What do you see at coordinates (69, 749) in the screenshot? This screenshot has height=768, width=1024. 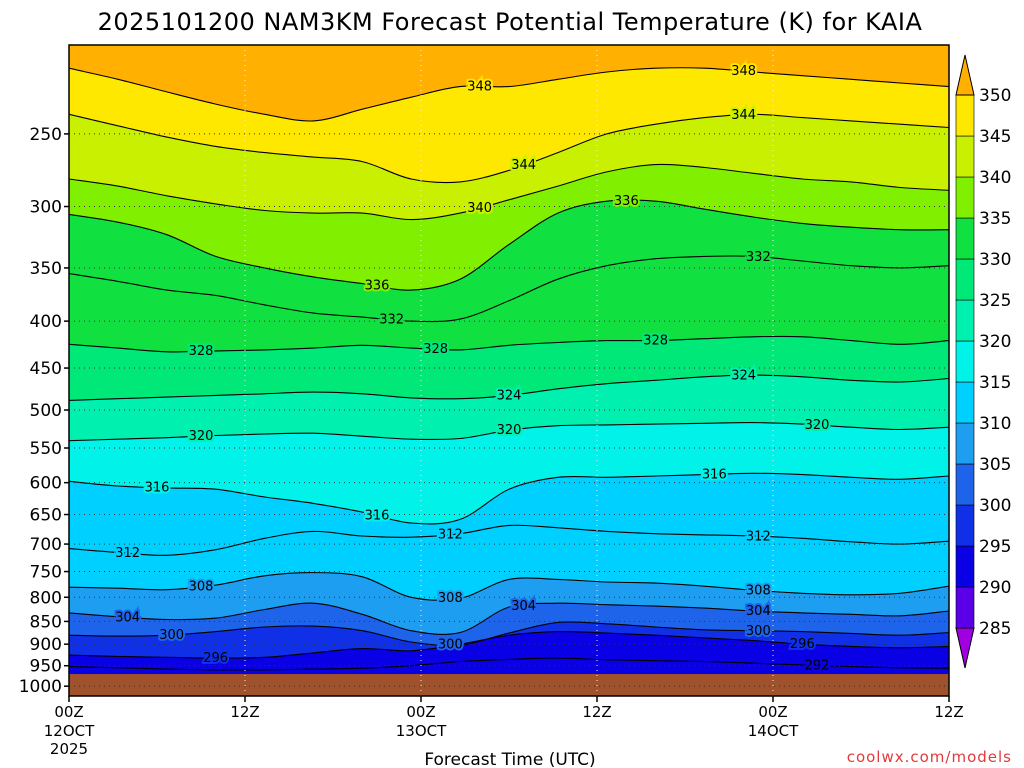 I see `x-tick-year-label: 2025` at bounding box center [69, 749].